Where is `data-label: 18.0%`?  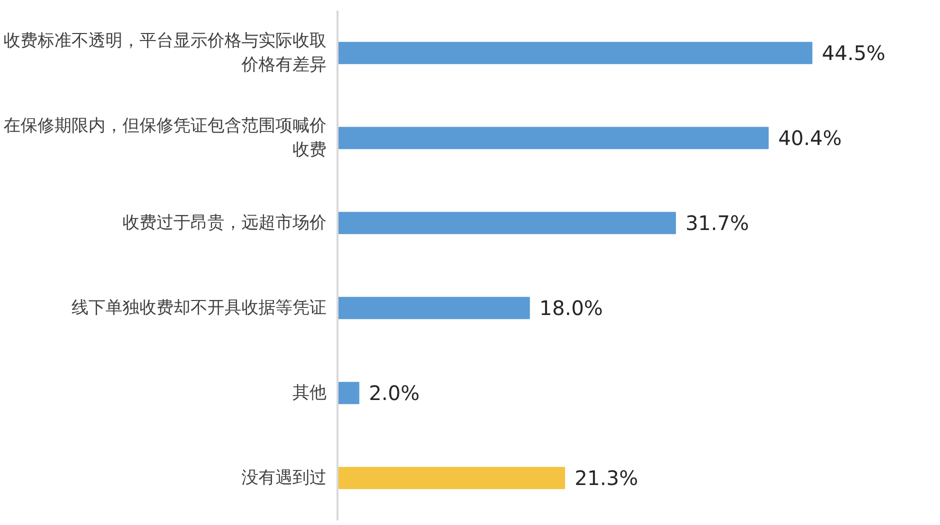
data-label: 18.0% is located at coordinates (571, 308).